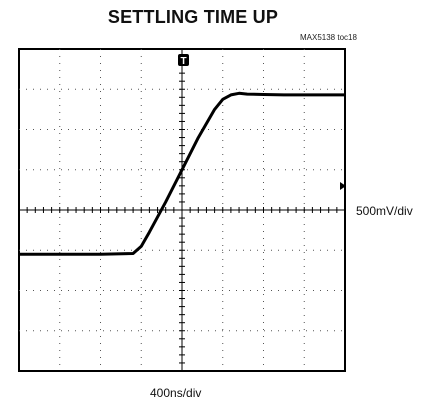  Describe the element at coordinates (384, 211) in the screenshot. I see `vertical-scale-label: 500mV/div` at that location.